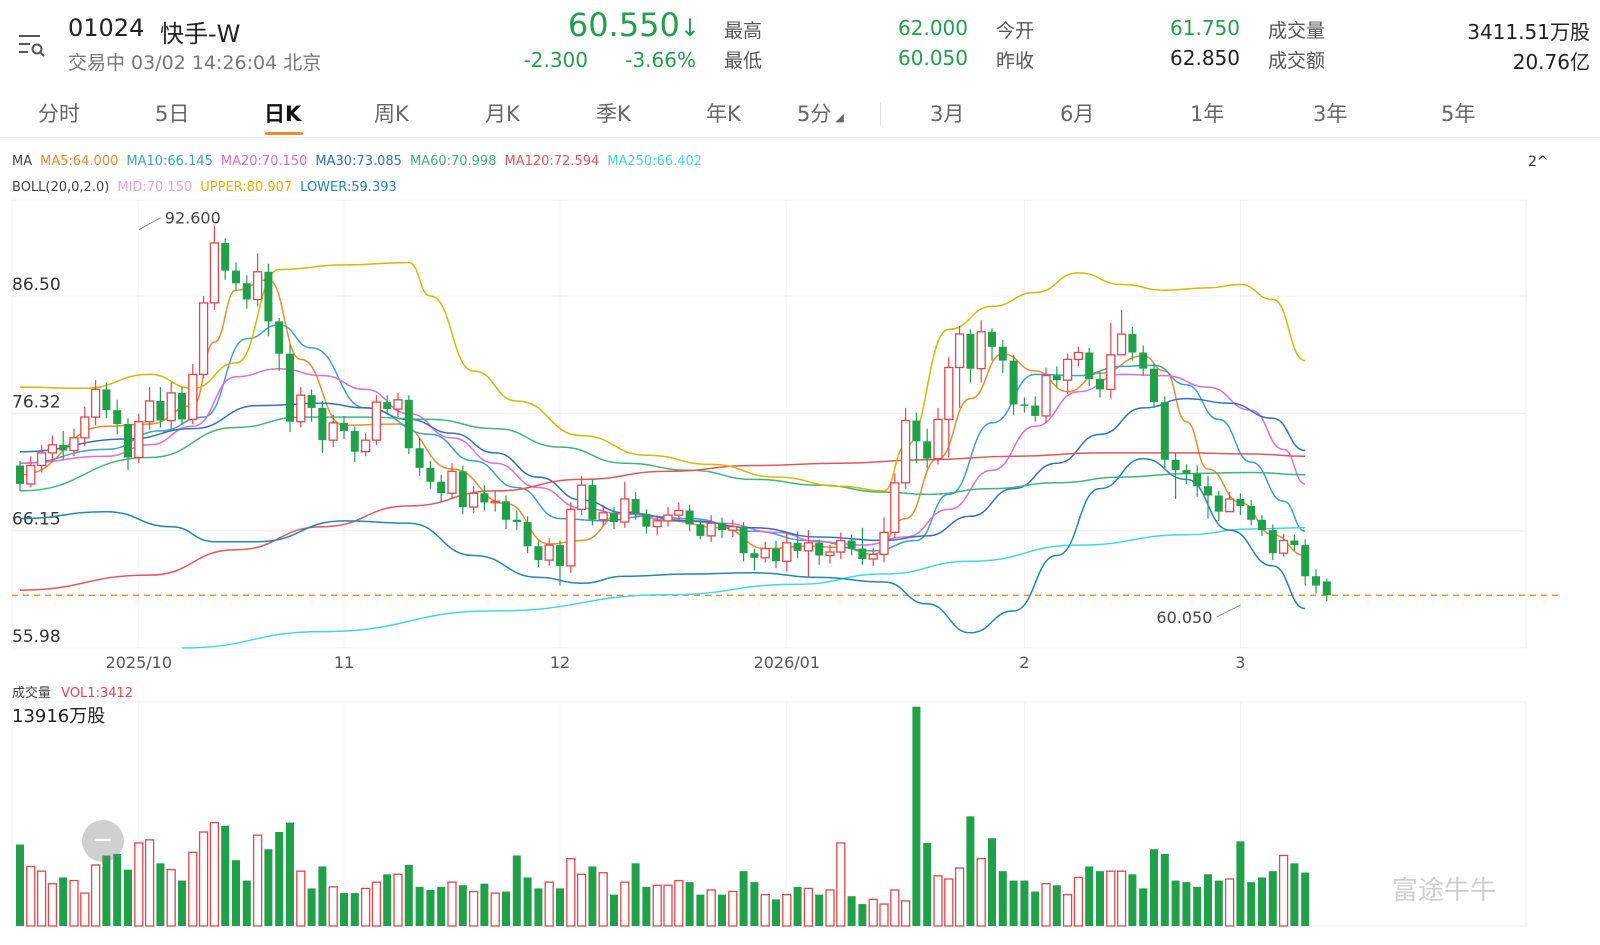 This screenshot has width=1600, height=945. What do you see at coordinates (1207, 114) in the screenshot?
I see `tab-1year: 1年` at bounding box center [1207, 114].